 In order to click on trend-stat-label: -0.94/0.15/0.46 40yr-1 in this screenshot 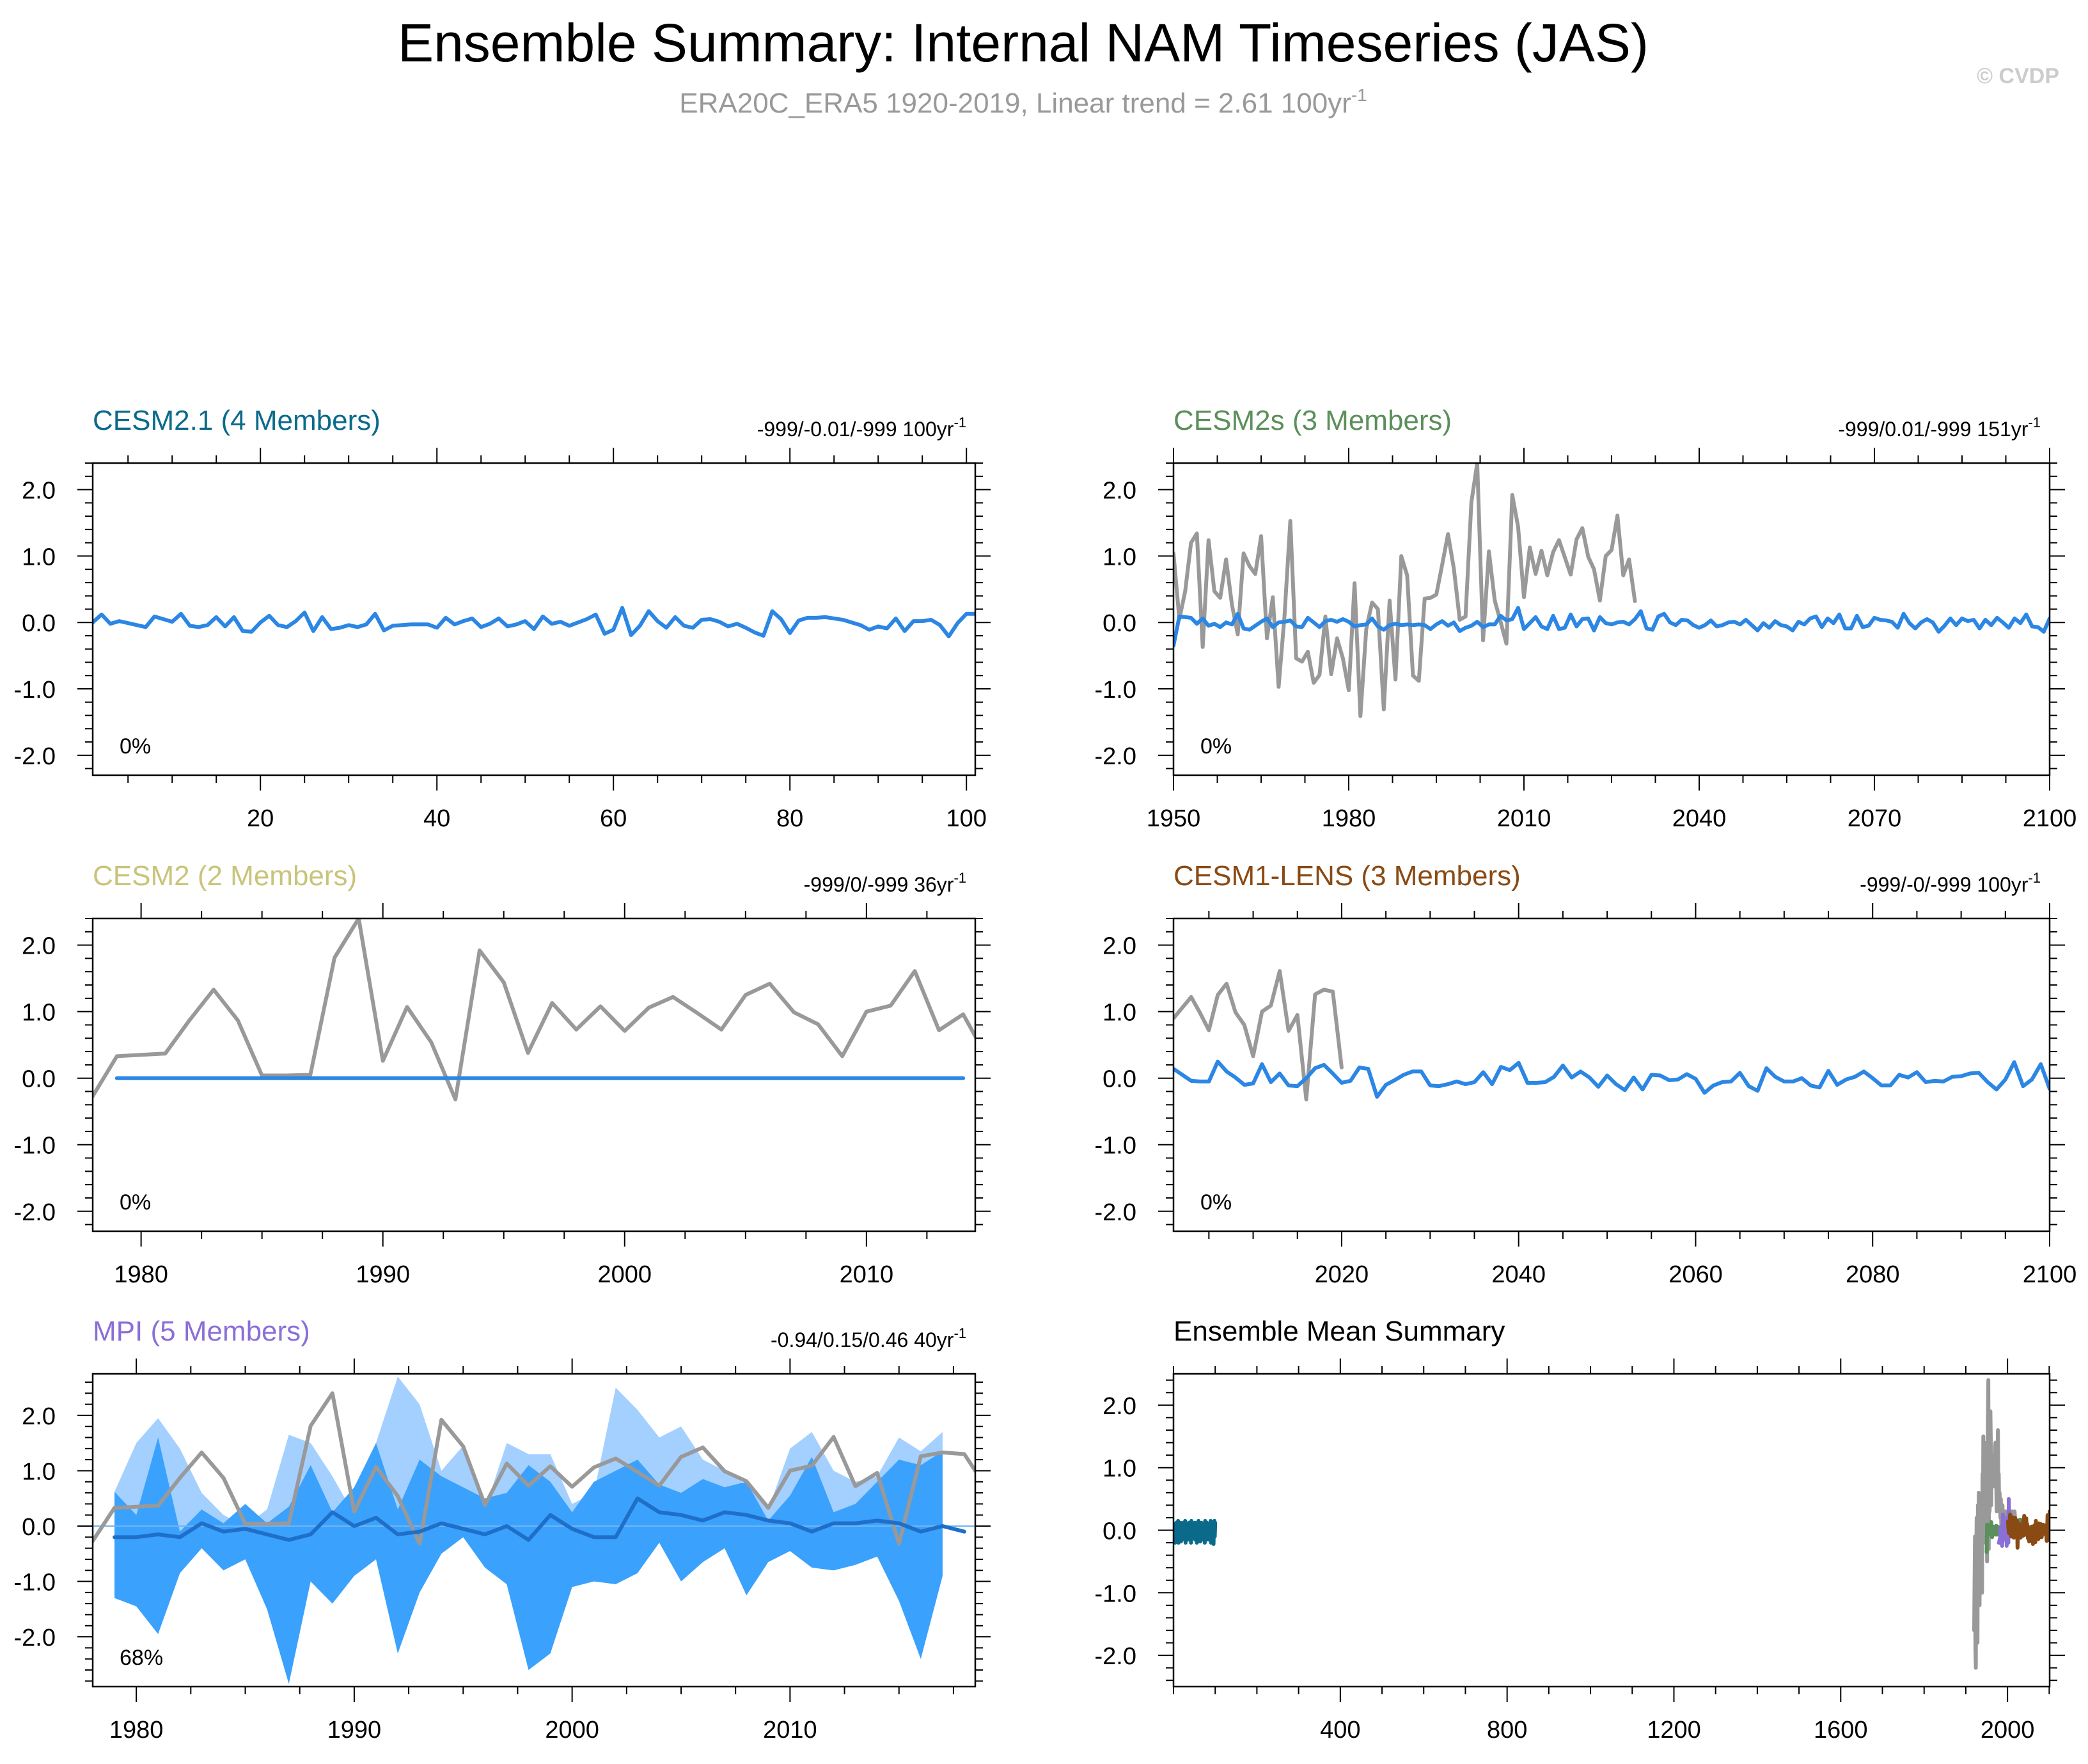, I will do `click(868, 1338)`.